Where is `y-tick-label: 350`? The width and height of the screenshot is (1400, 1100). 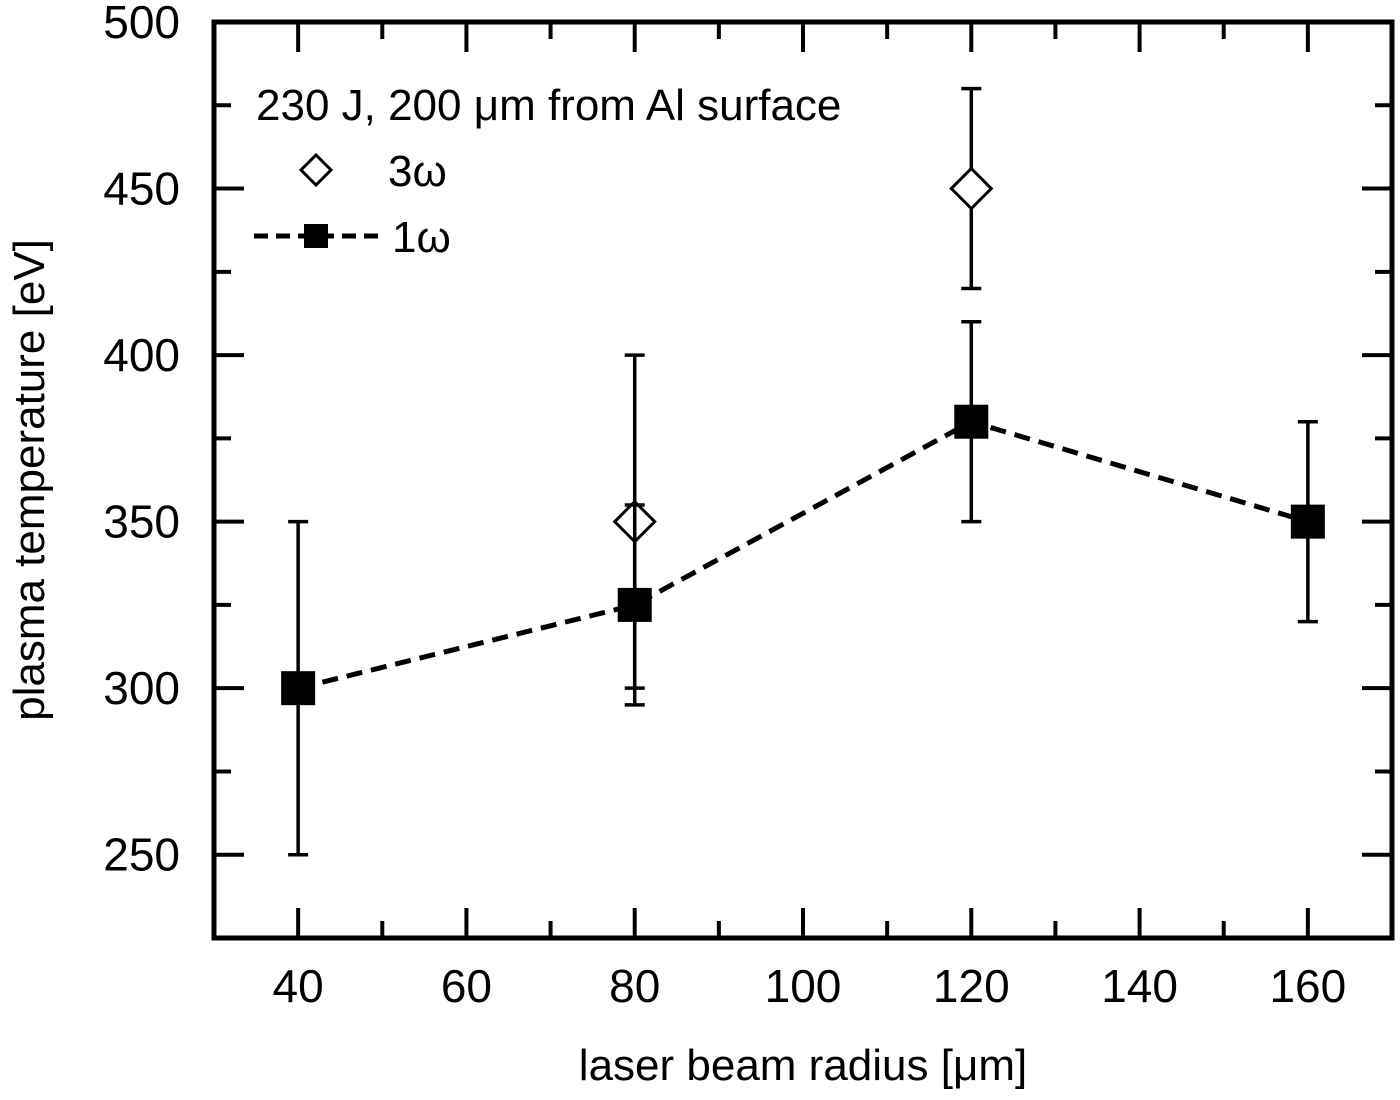
y-tick-label: 350 is located at coordinates (141, 522).